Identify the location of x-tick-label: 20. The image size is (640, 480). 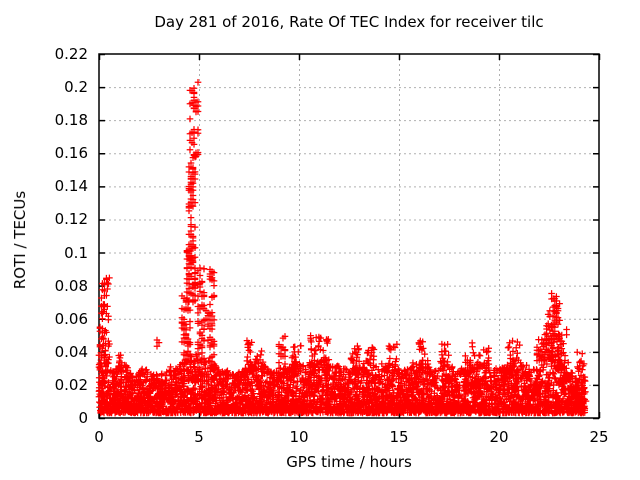
(499, 437).